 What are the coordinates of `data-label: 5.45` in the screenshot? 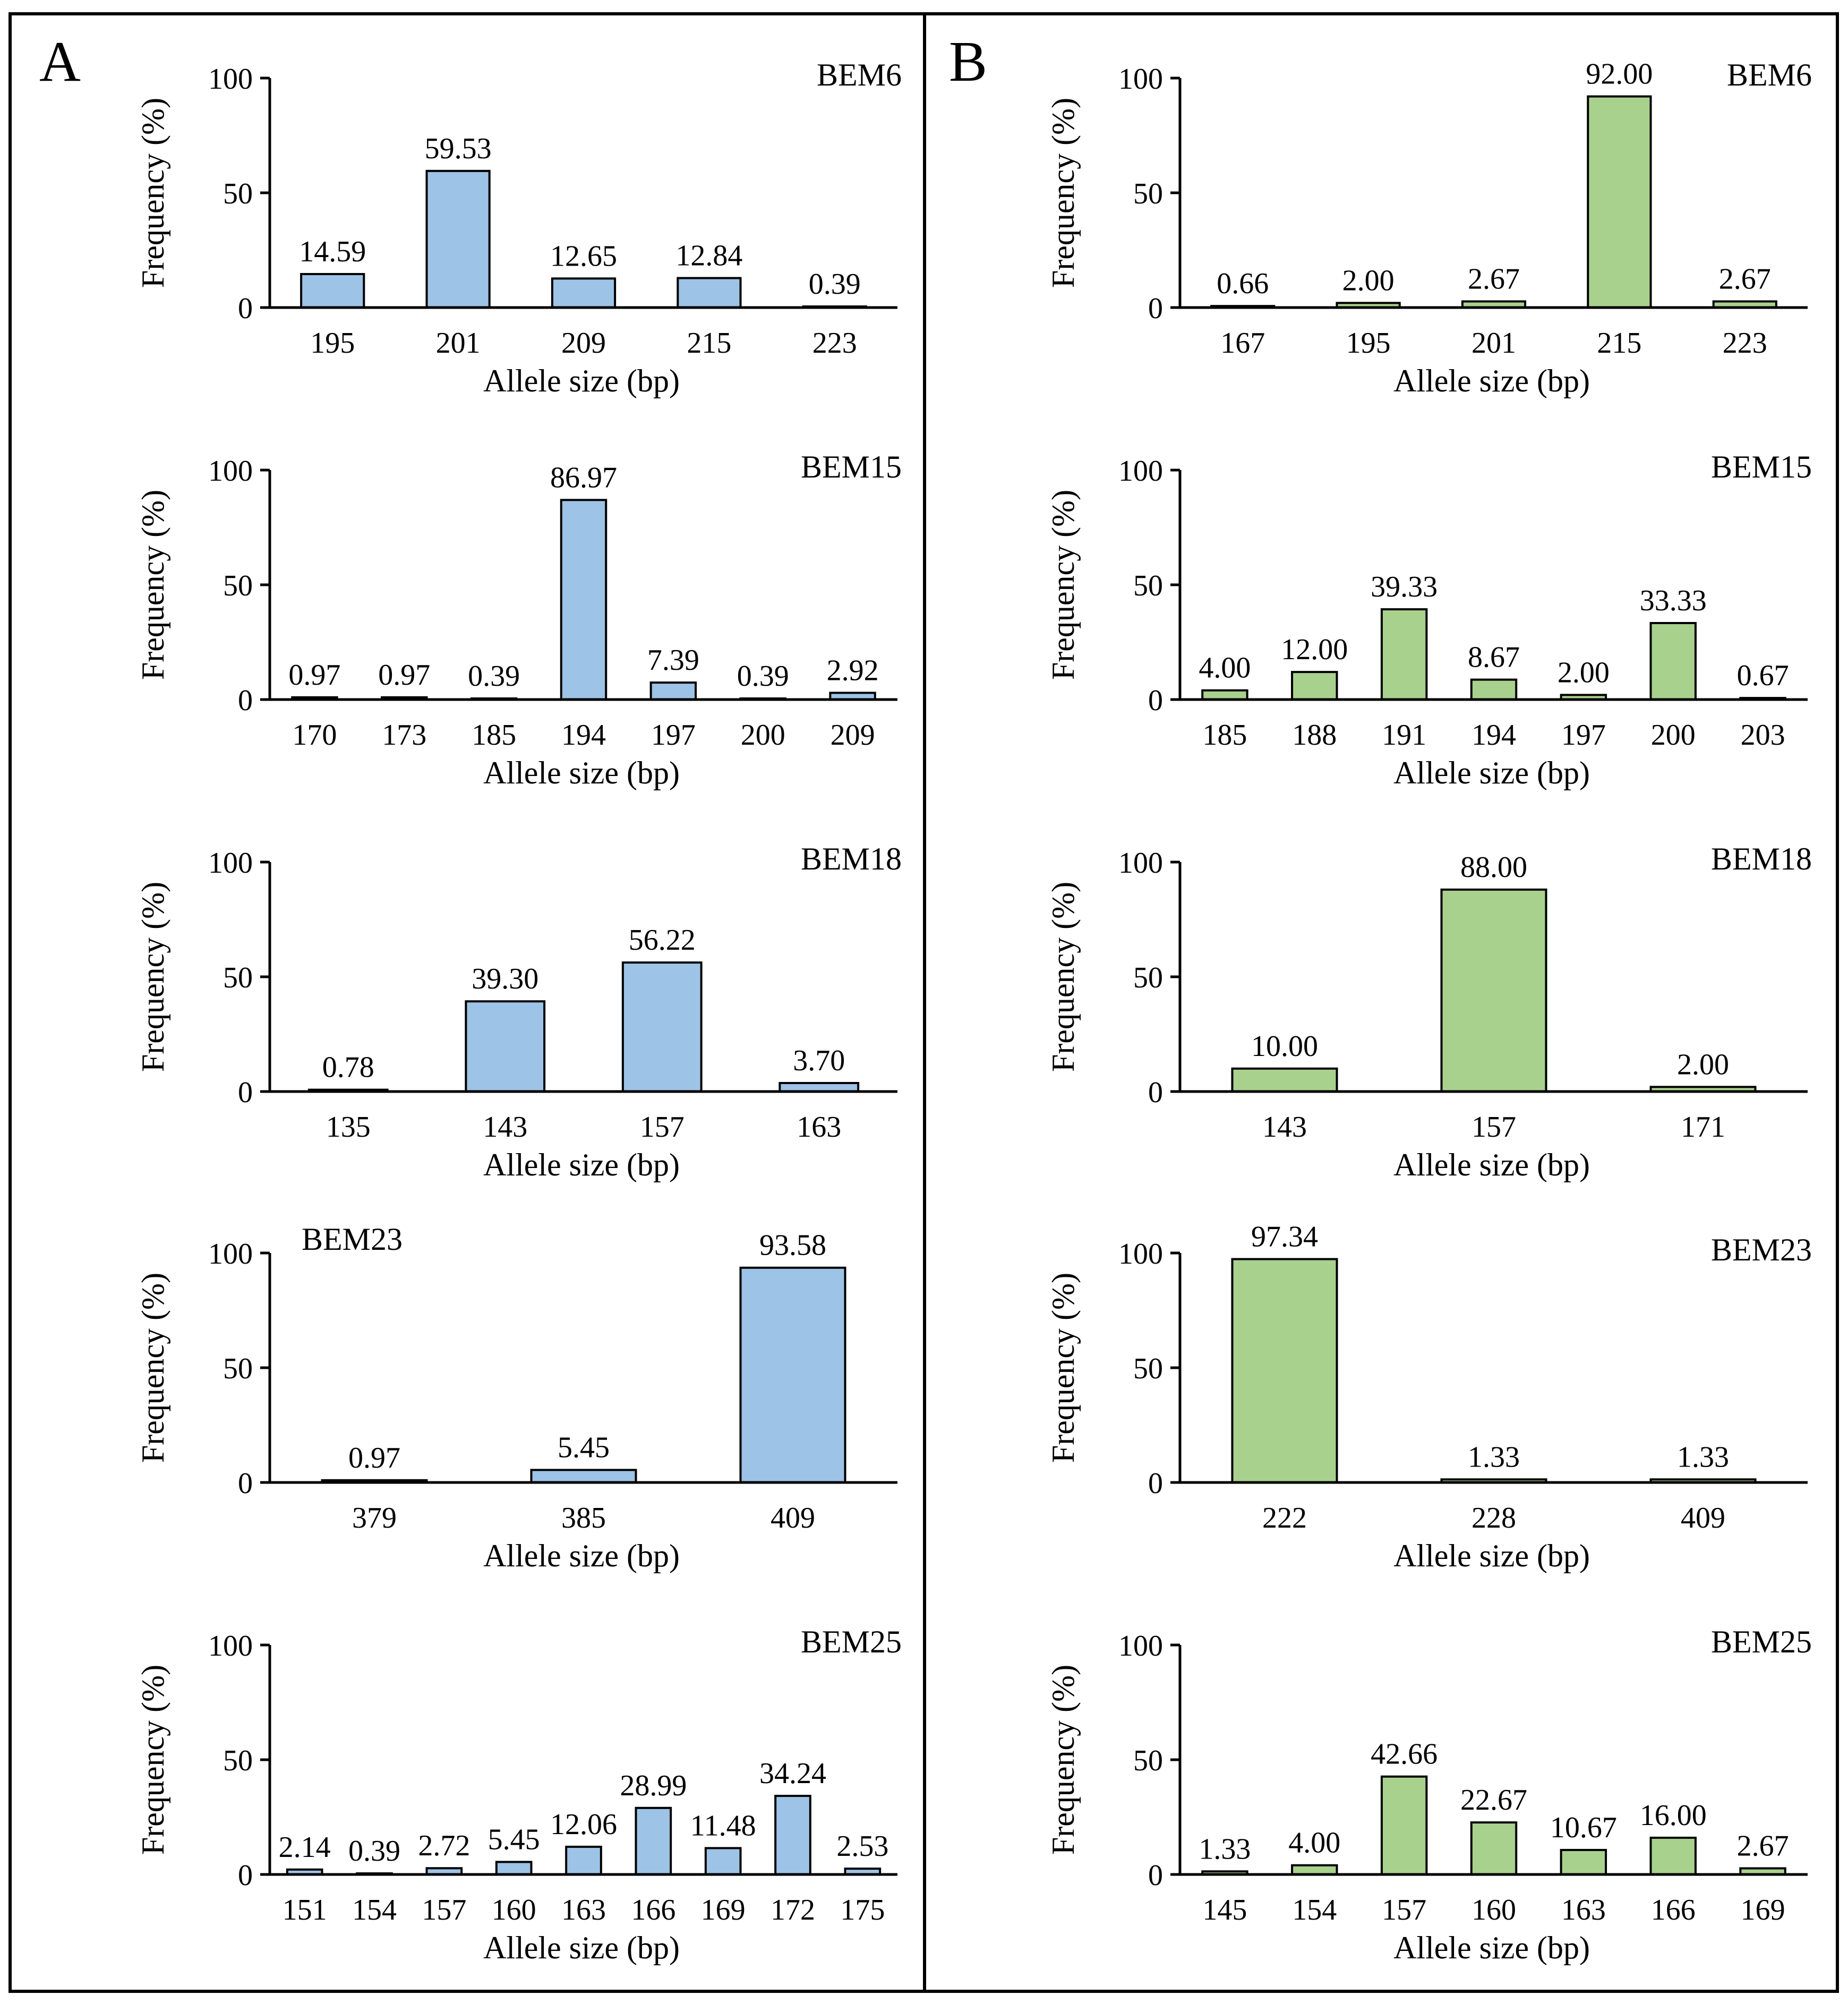 It's located at (514, 1839).